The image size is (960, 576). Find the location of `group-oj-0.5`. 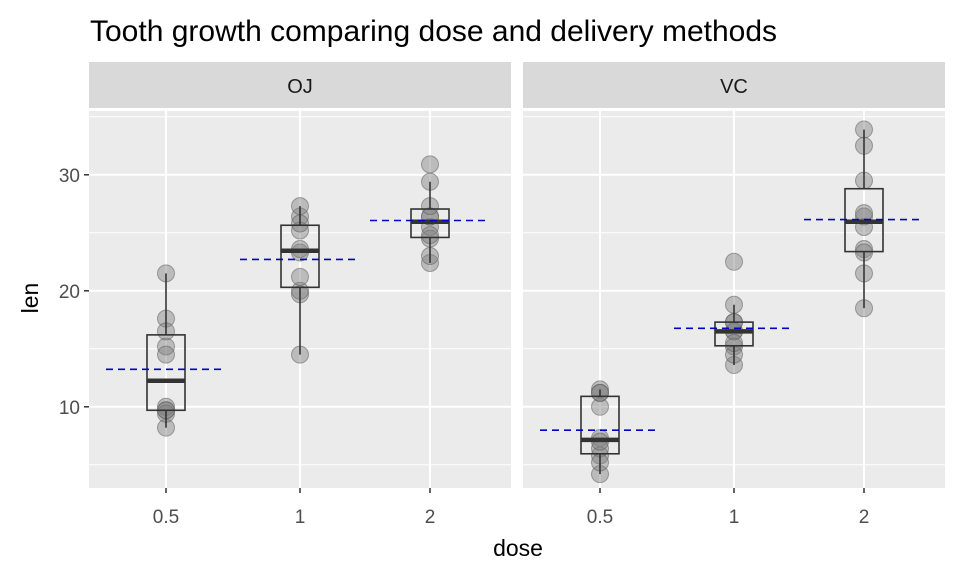

group-oj-0.5 is located at coordinates (166, 350).